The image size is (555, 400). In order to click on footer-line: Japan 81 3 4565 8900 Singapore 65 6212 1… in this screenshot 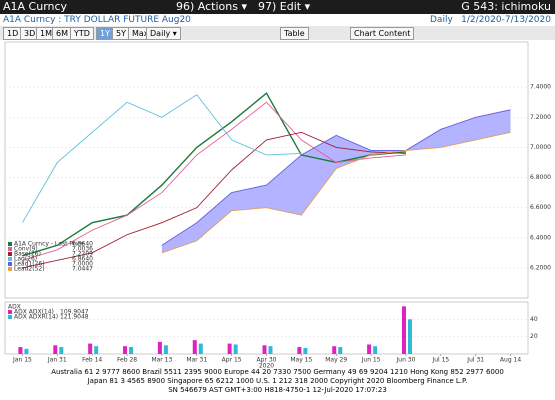, I will do `click(277, 381)`.